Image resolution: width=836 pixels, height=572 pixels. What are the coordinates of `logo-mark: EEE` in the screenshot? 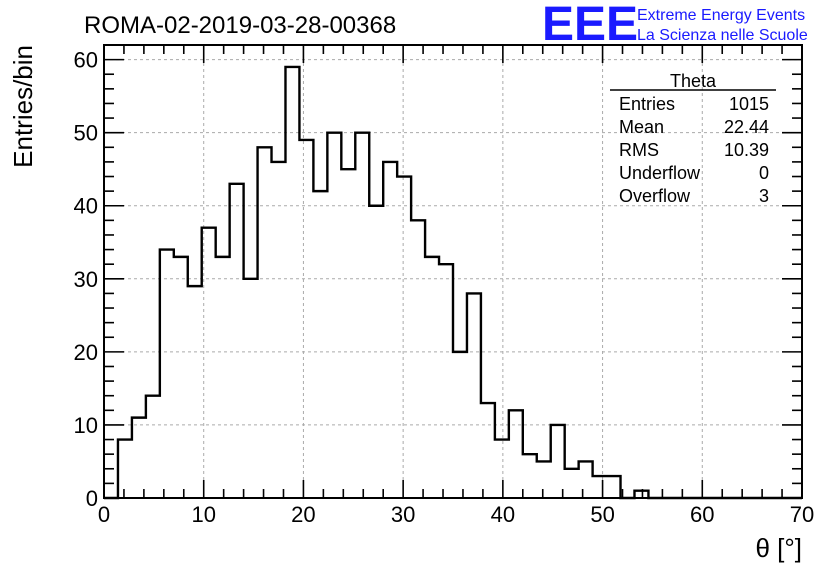 It's located at (590, 25).